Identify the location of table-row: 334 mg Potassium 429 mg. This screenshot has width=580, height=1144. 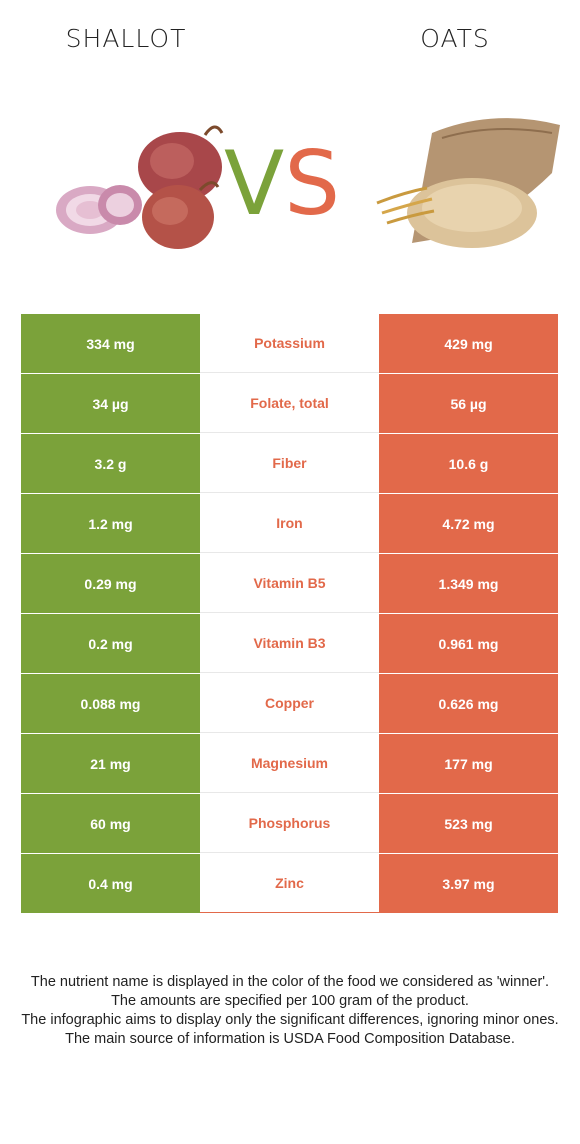
(289, 344).